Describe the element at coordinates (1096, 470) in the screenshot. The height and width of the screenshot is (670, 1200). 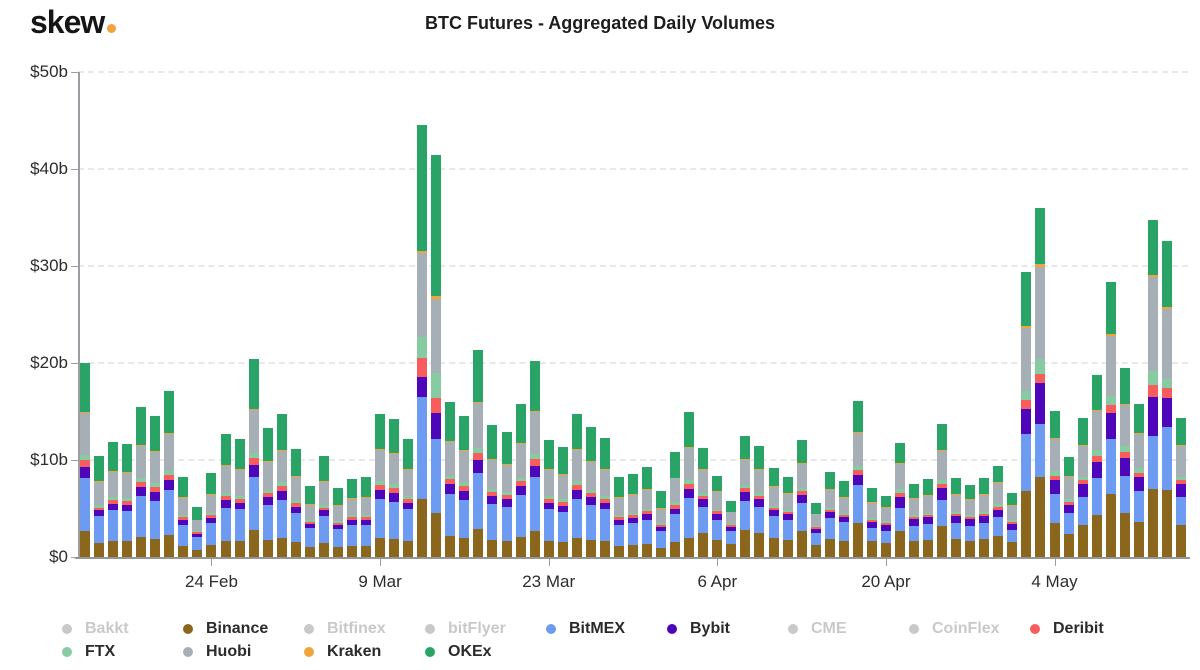
I see `segment-bybit` at that location.